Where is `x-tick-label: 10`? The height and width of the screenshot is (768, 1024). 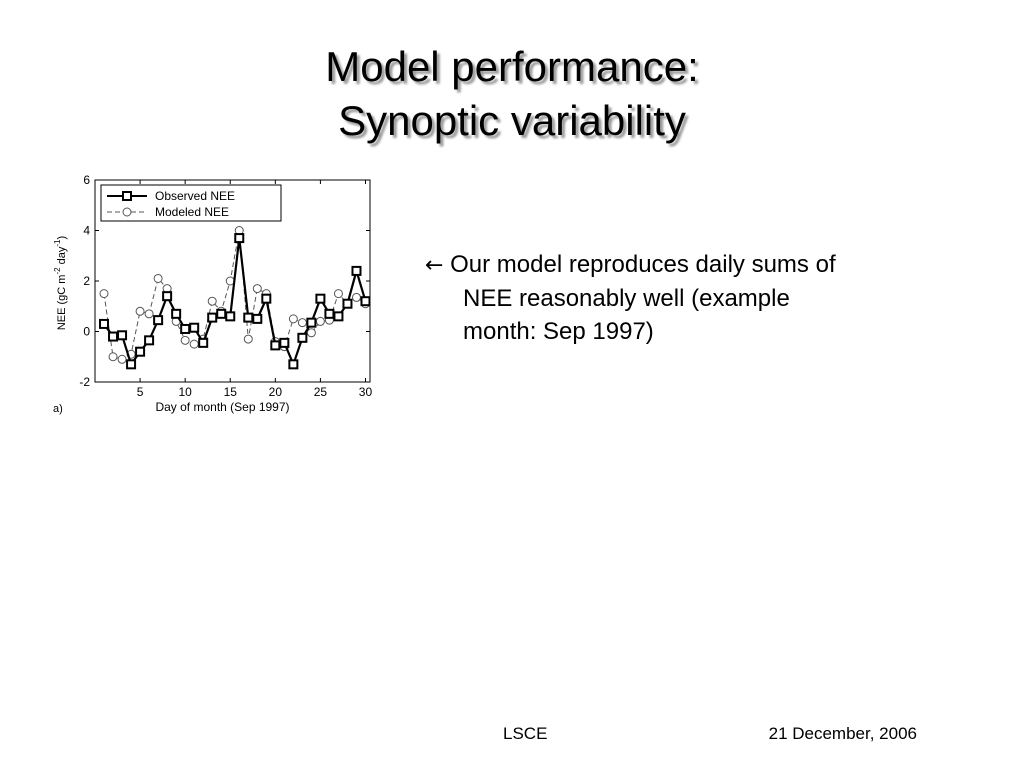
x-tick-label: 10 is located at coordinates (185, 392).